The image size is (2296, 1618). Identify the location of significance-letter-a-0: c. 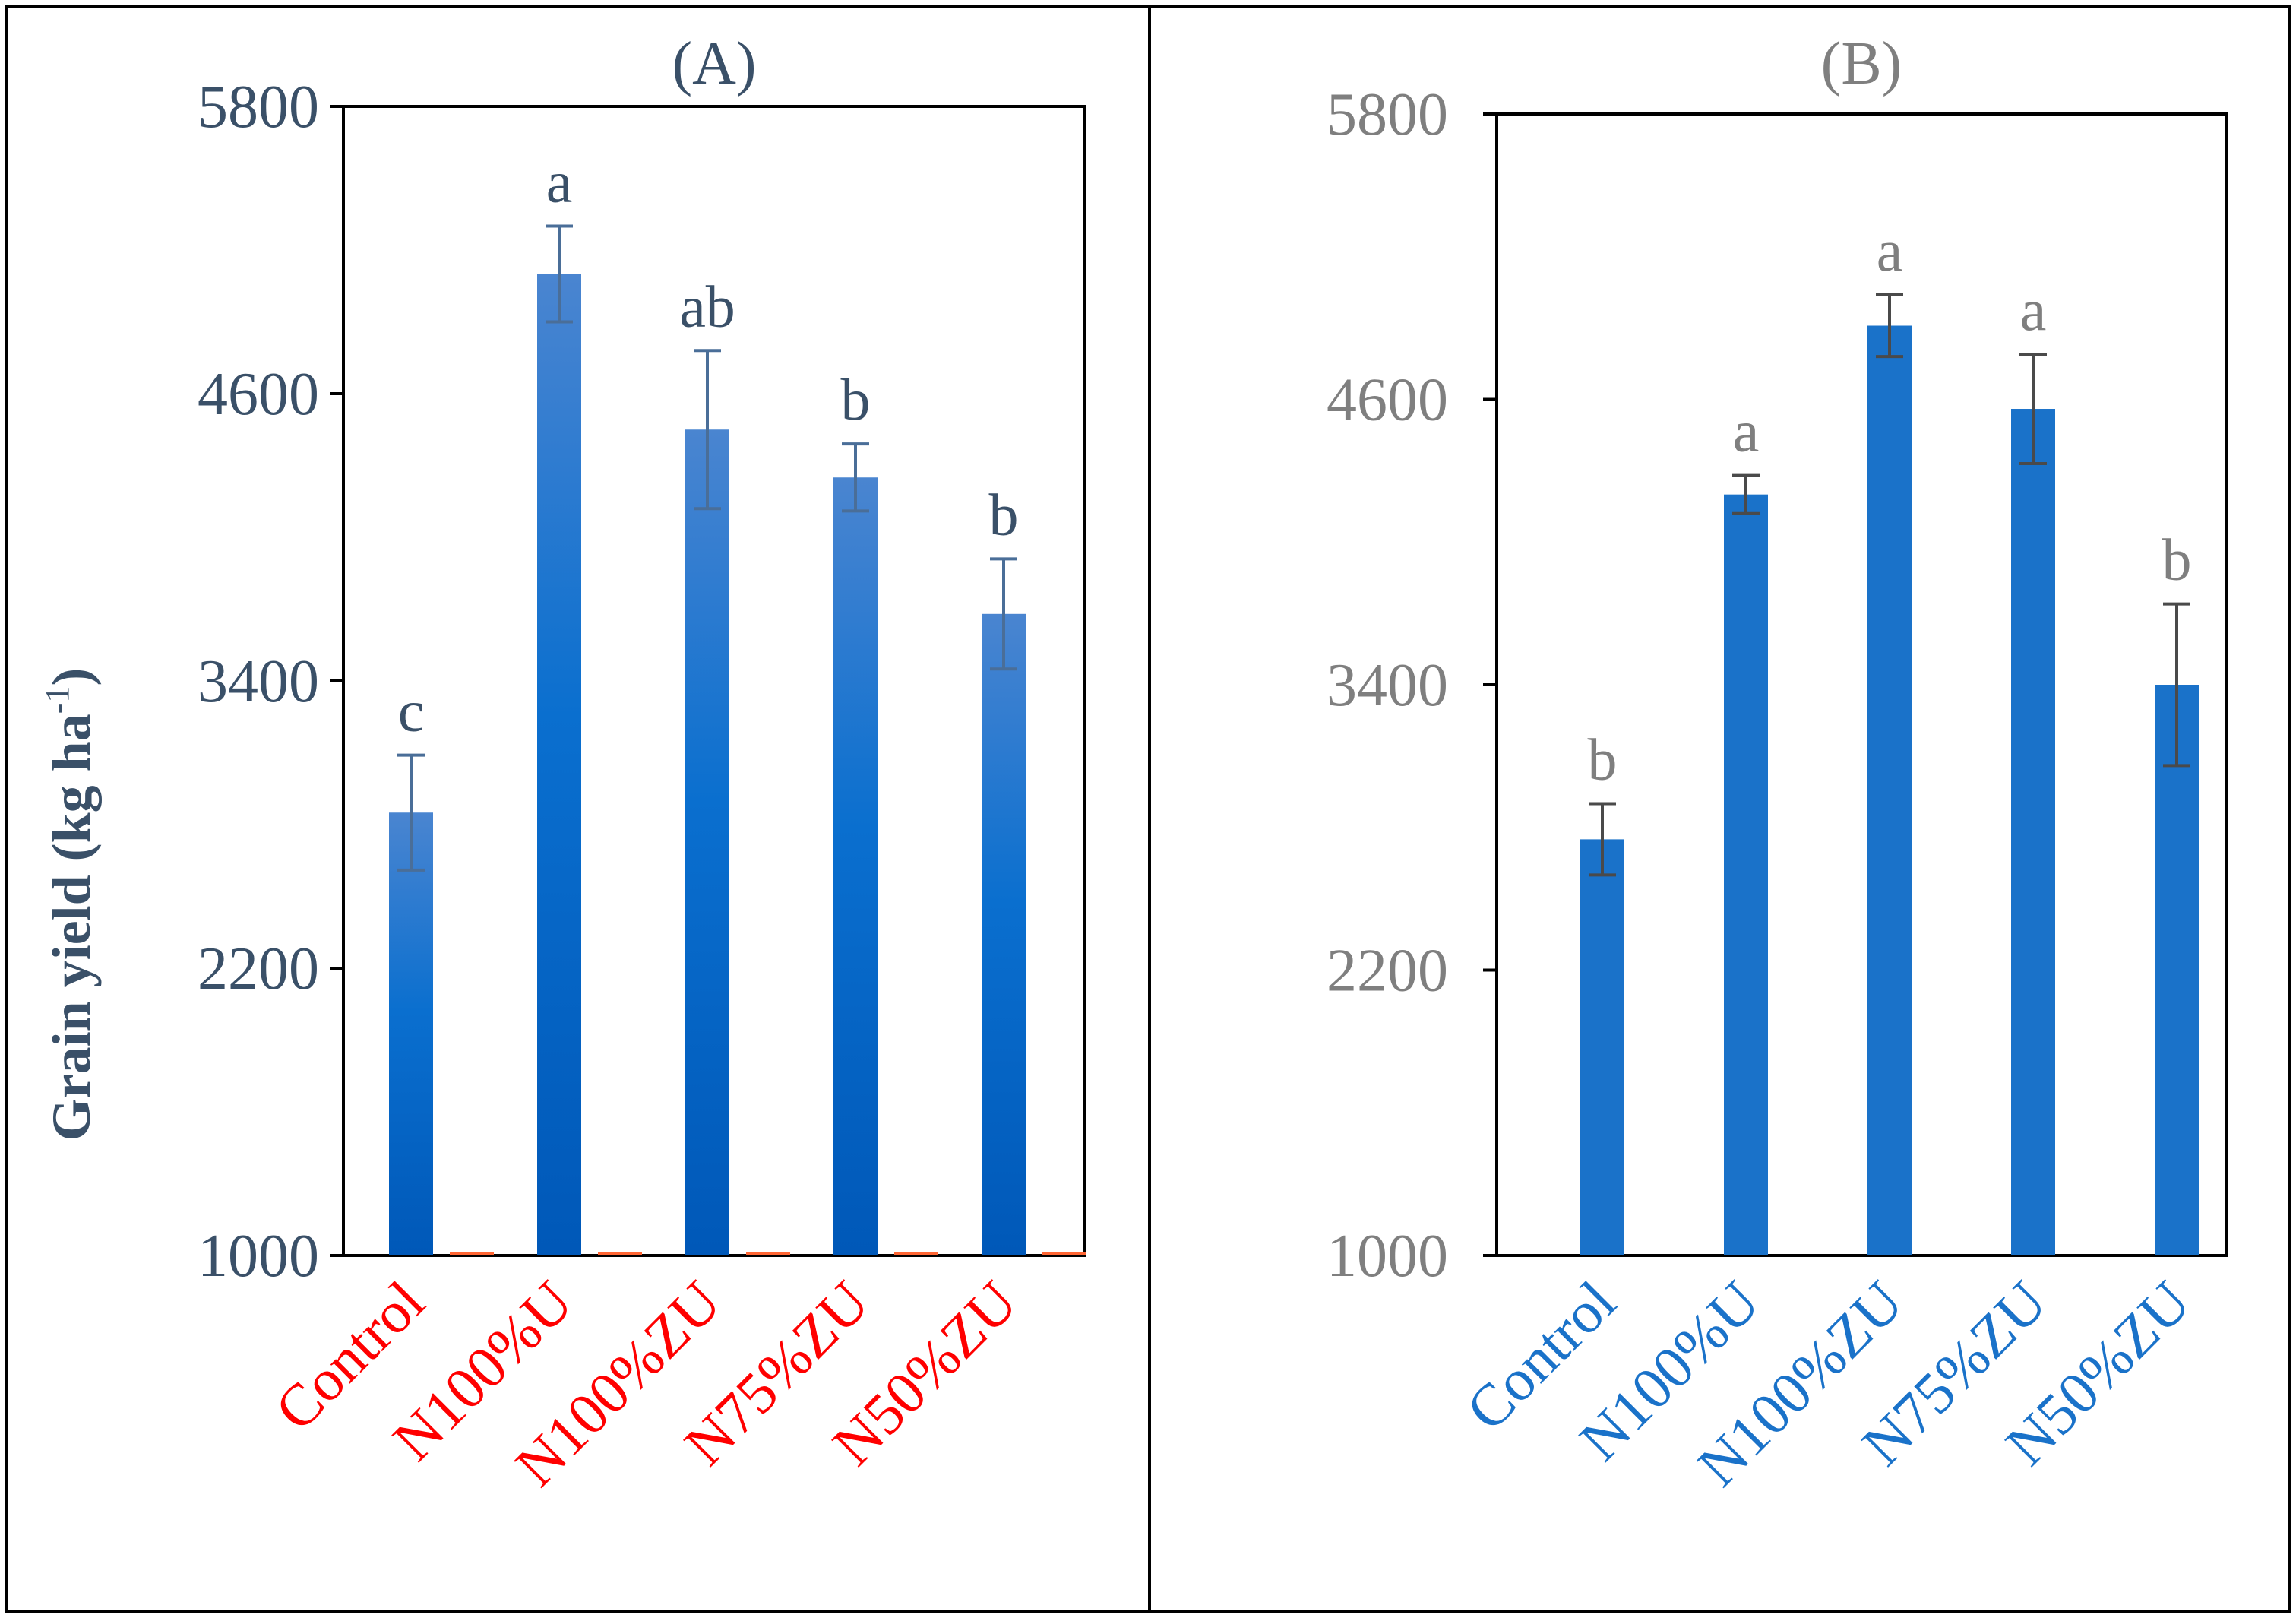
(411, 711).